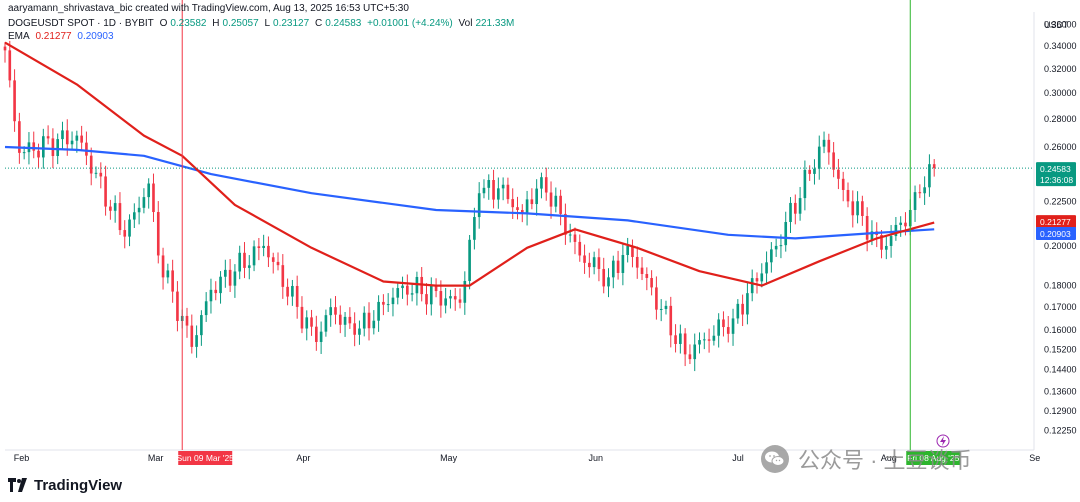  What do you see at coordinates (1055, 169) in the screenshot?
I see `last-price-tag-text: 0.24583` at bounding box center [1055, 169].